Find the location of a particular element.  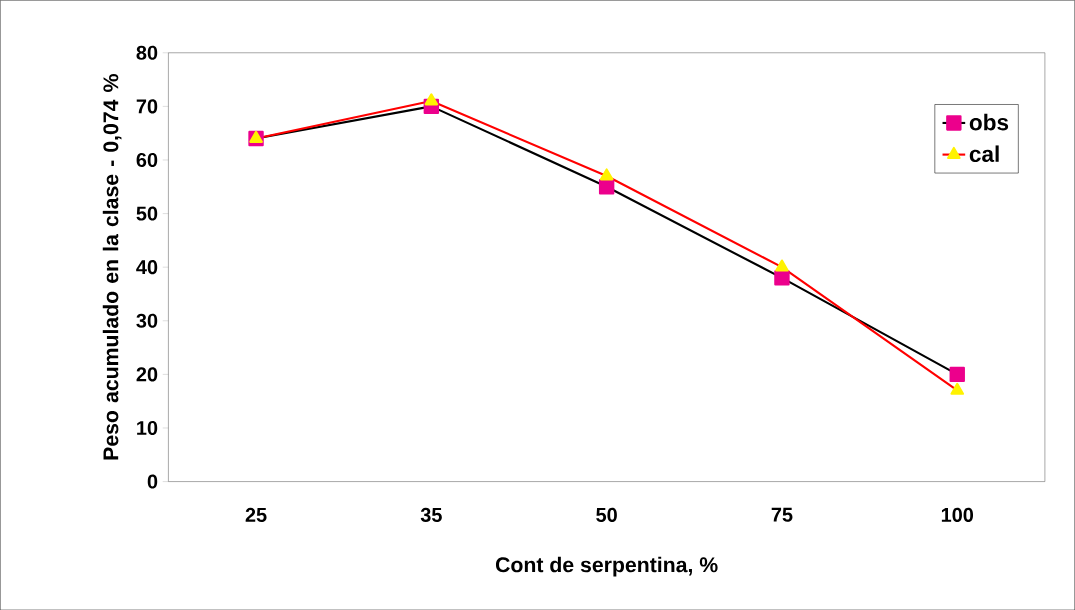

y-tick-label: 30 is located at coordinates (147, 320).